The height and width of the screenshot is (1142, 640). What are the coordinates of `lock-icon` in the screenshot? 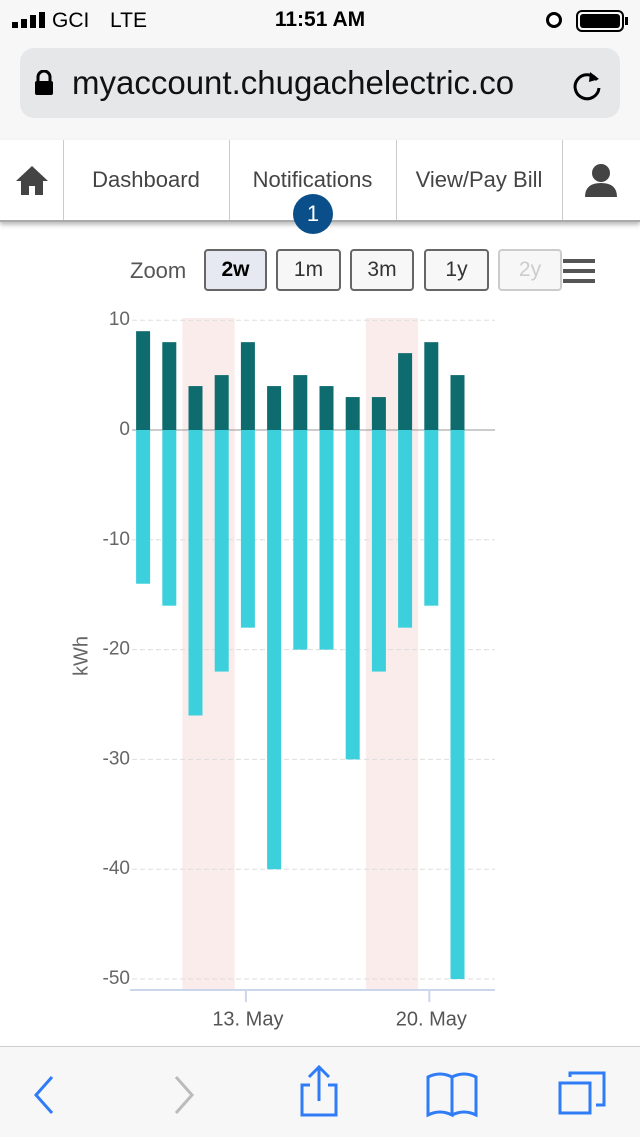 It's located at (44, 82).